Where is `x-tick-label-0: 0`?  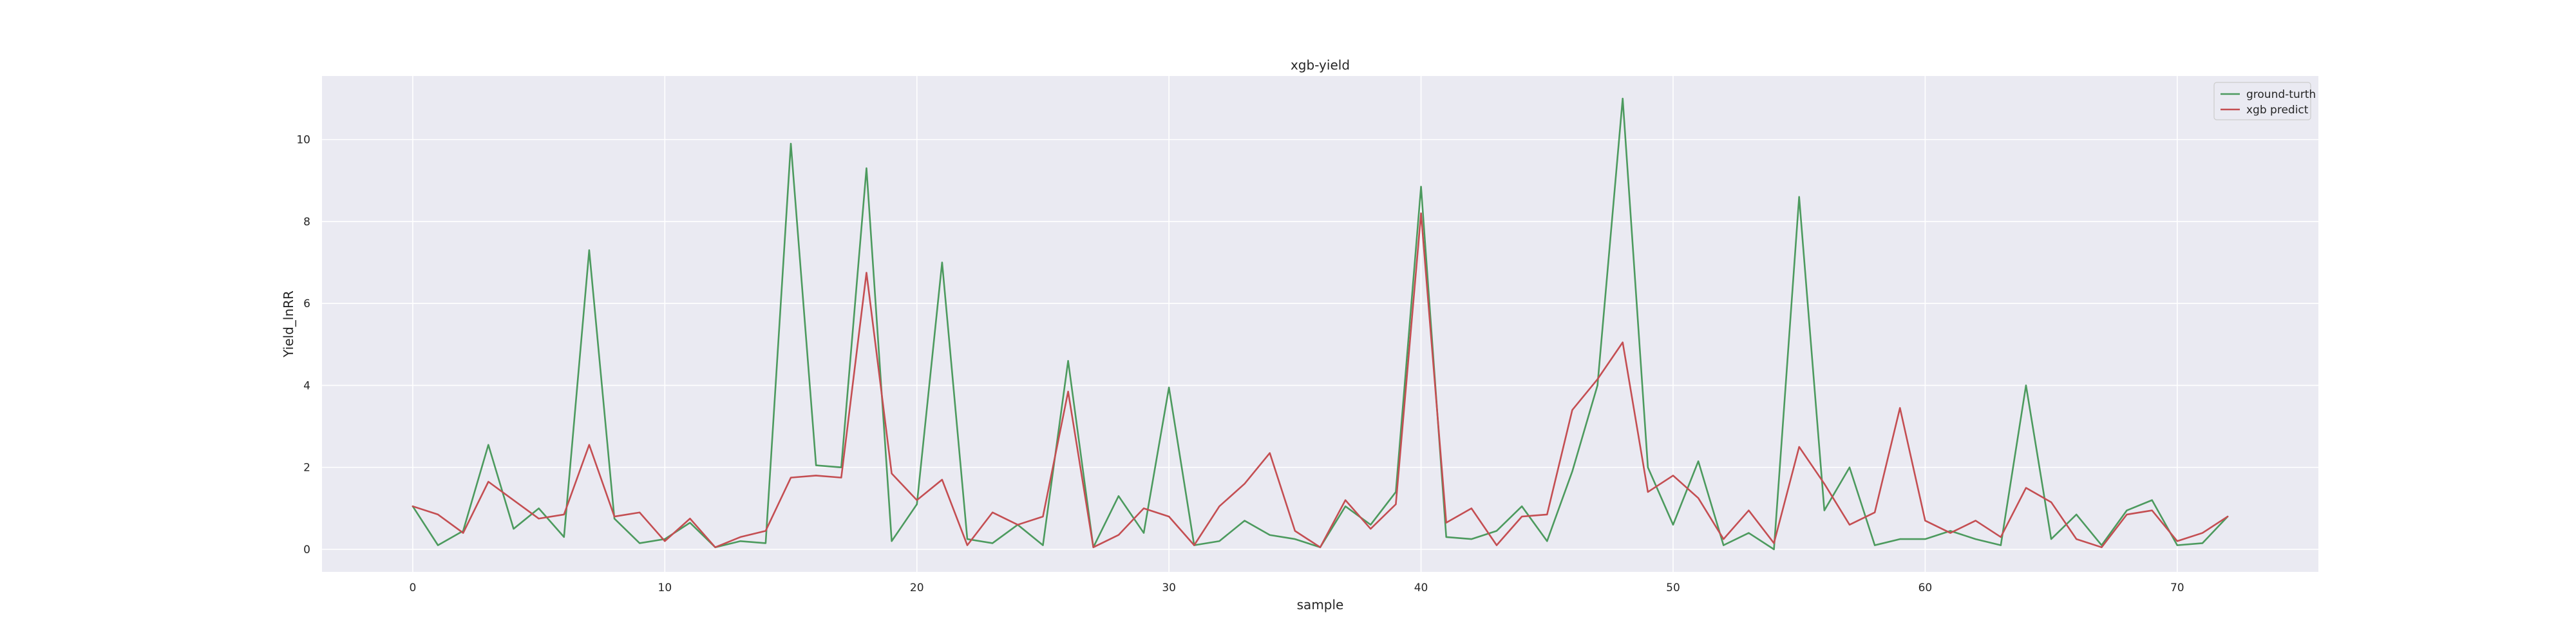 x-tick-label-0: 0 is located at coordinates (413, 588).